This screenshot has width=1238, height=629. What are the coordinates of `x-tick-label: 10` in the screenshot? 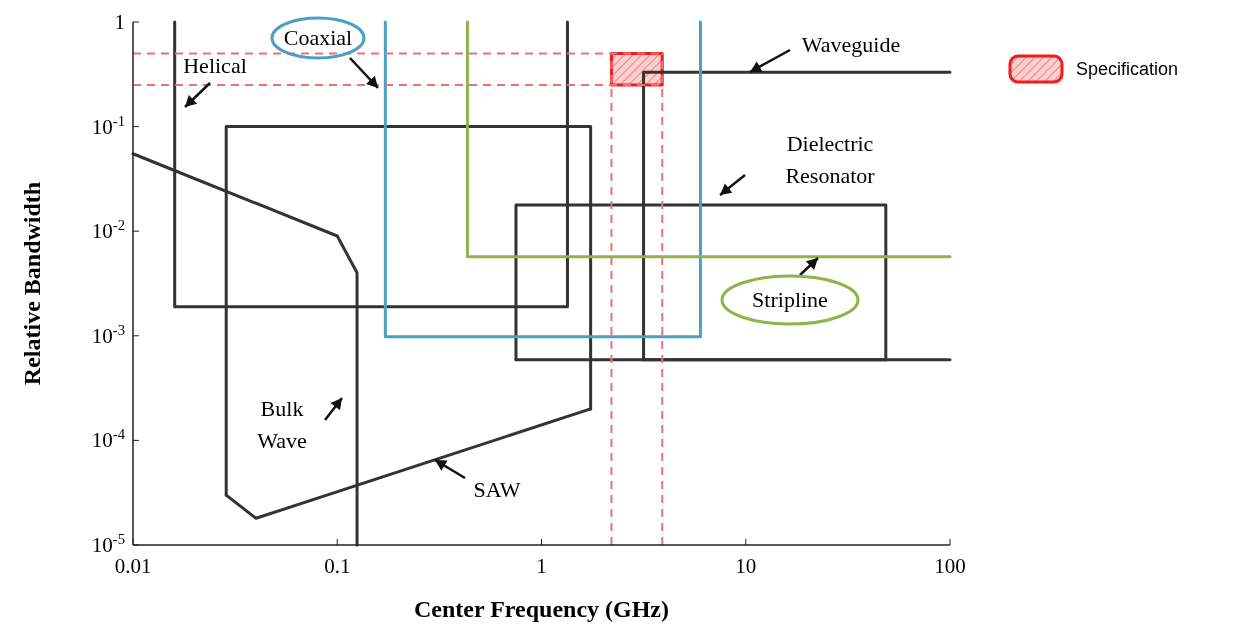 It's located at (746, 566).